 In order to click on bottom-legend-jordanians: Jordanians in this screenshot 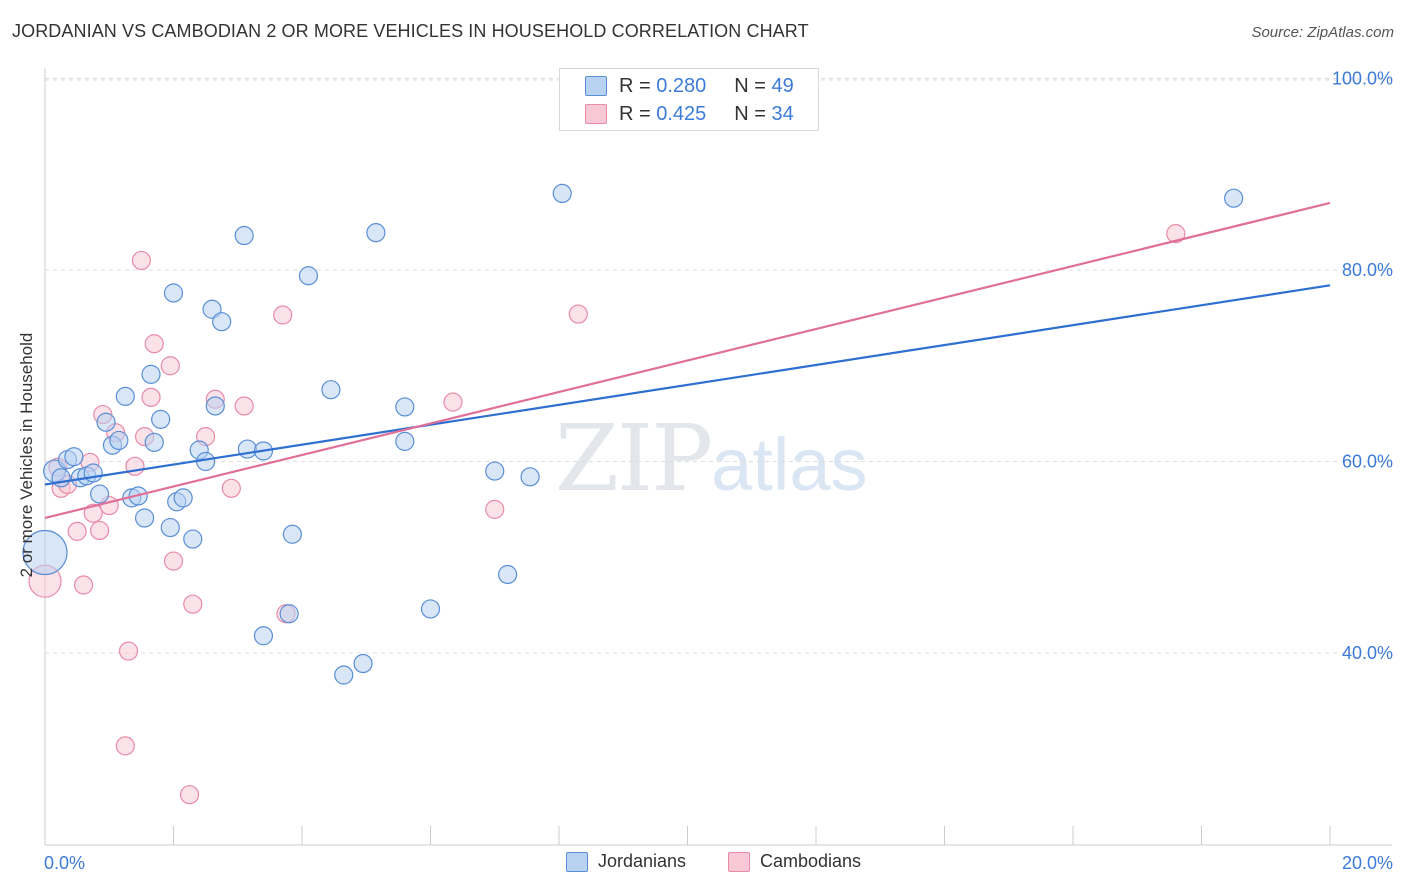, I will do `click(626, 861)`.